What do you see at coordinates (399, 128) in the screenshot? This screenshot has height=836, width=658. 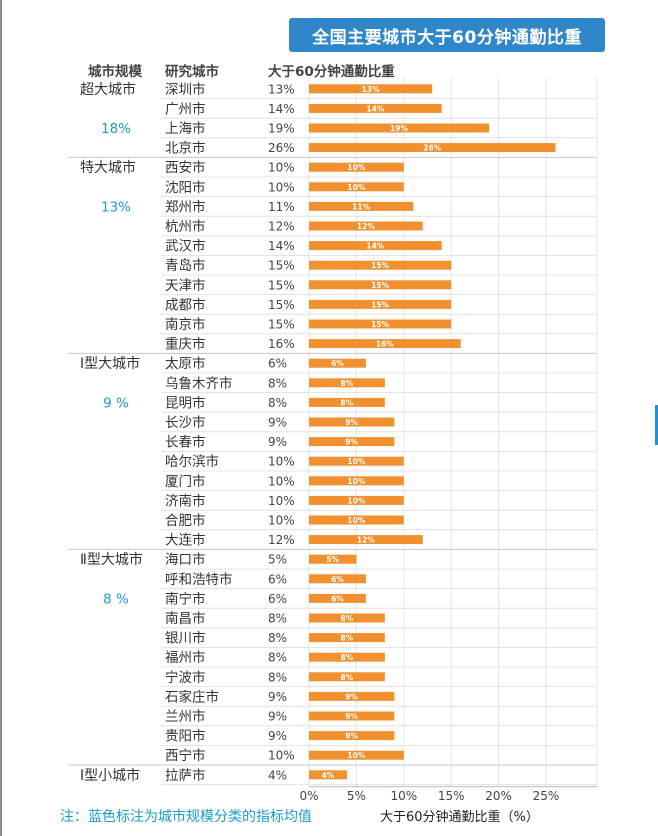 I see `bar-data-label: 19%` at bounding box center [399, 128].